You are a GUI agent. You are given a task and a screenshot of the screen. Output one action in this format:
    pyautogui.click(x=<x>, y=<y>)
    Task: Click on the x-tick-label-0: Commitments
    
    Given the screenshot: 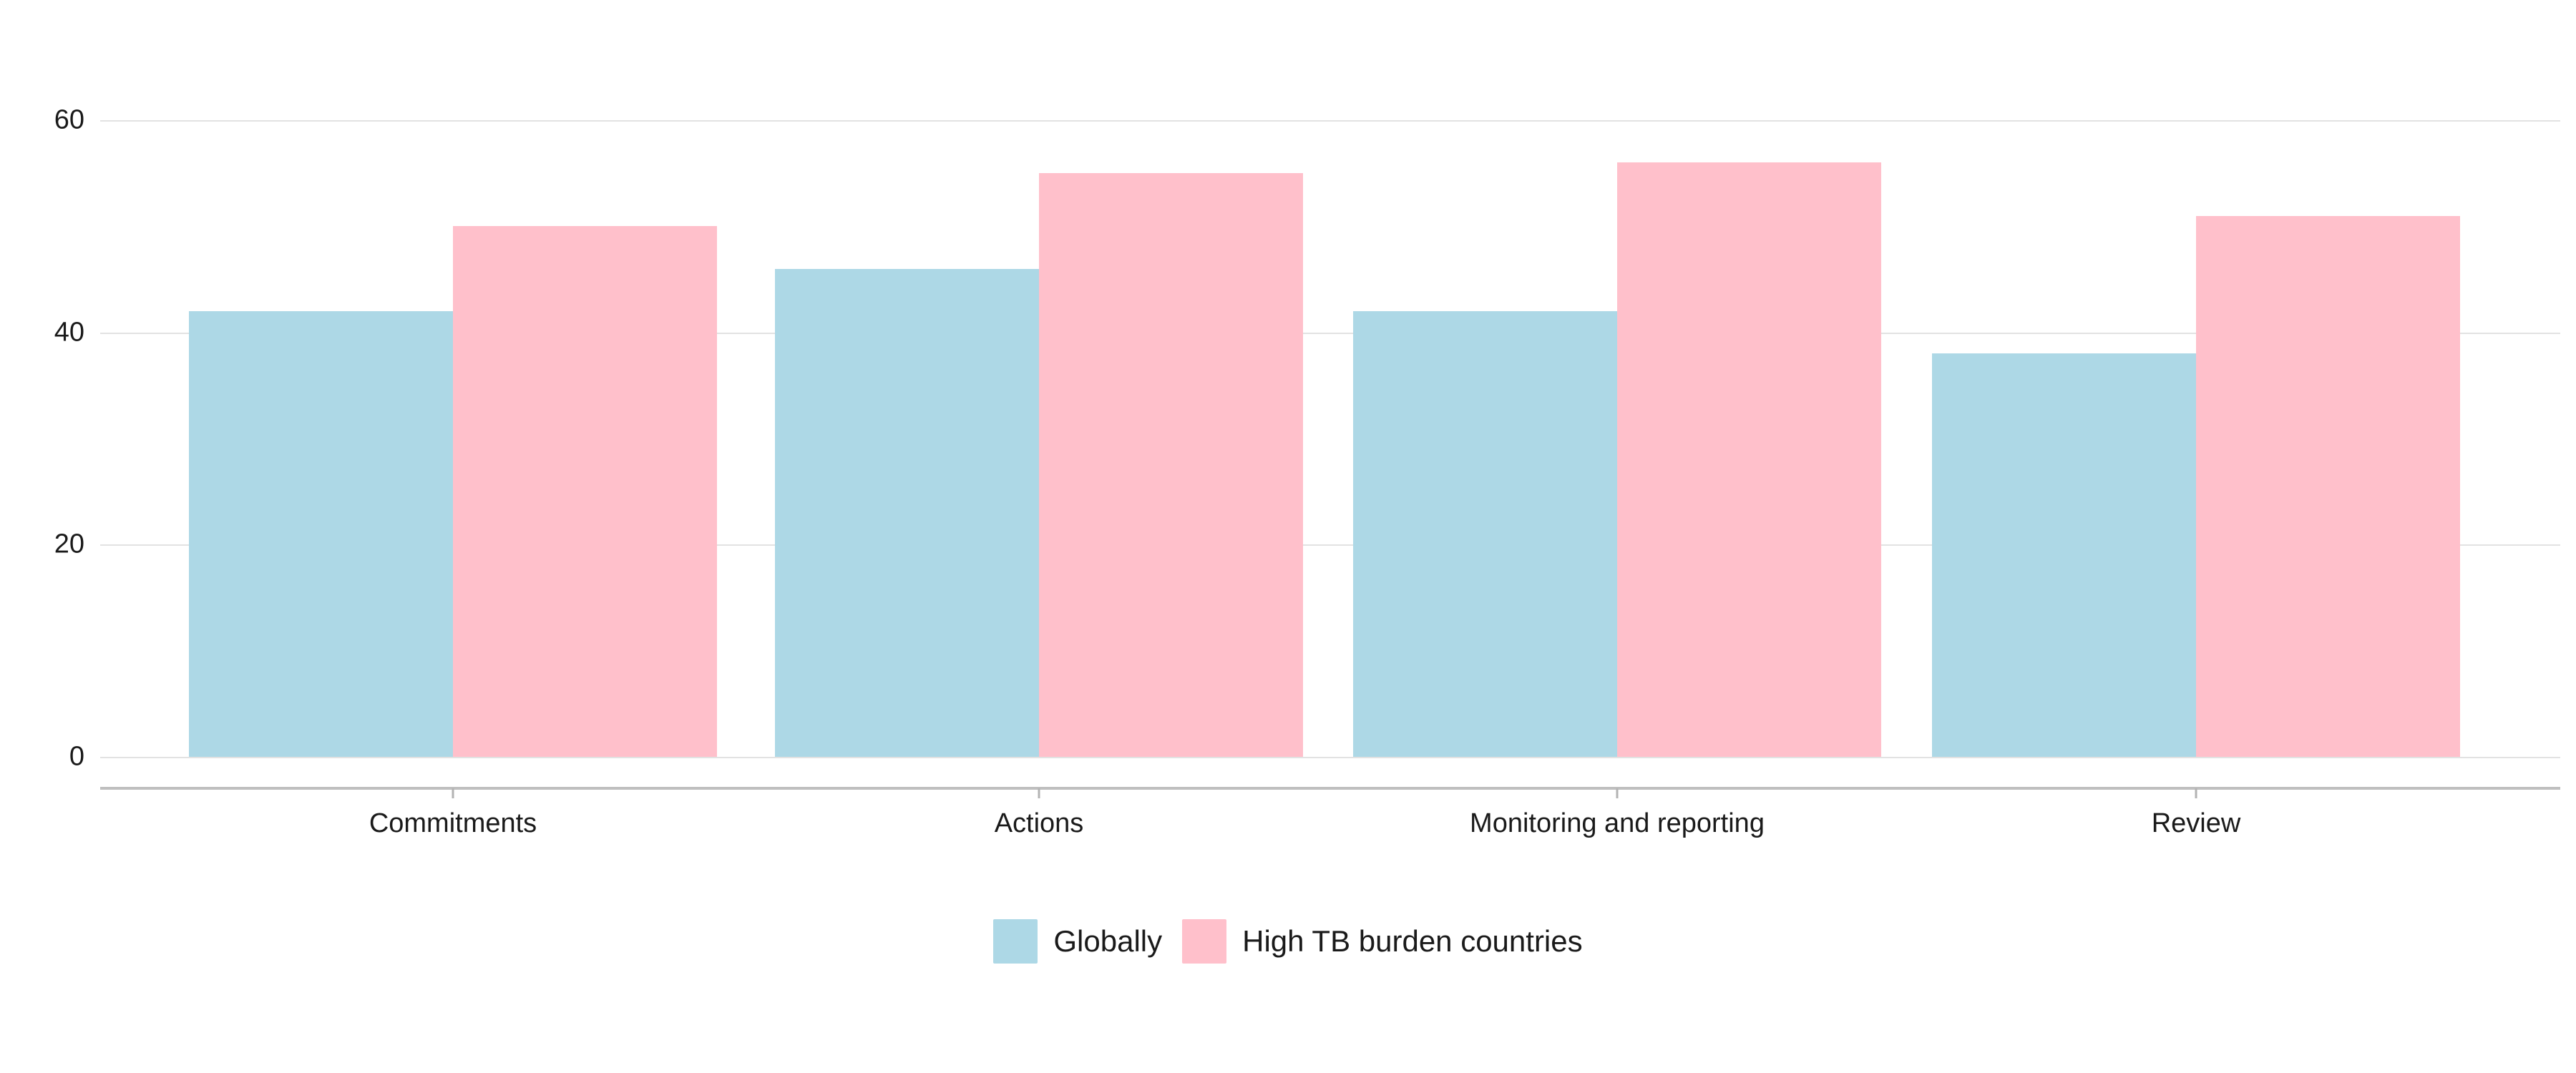 What is the action you would take?
    pyautogui.click(x=453, y=823)
    